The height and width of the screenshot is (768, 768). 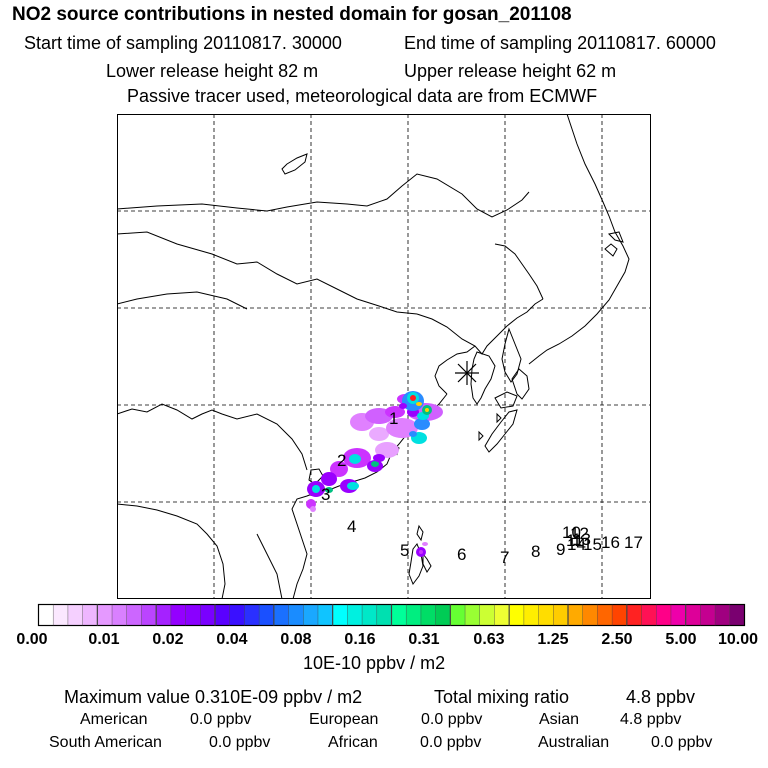 I want to click on colorbar-tick-label: 0.16, so click(x=360, y=639).